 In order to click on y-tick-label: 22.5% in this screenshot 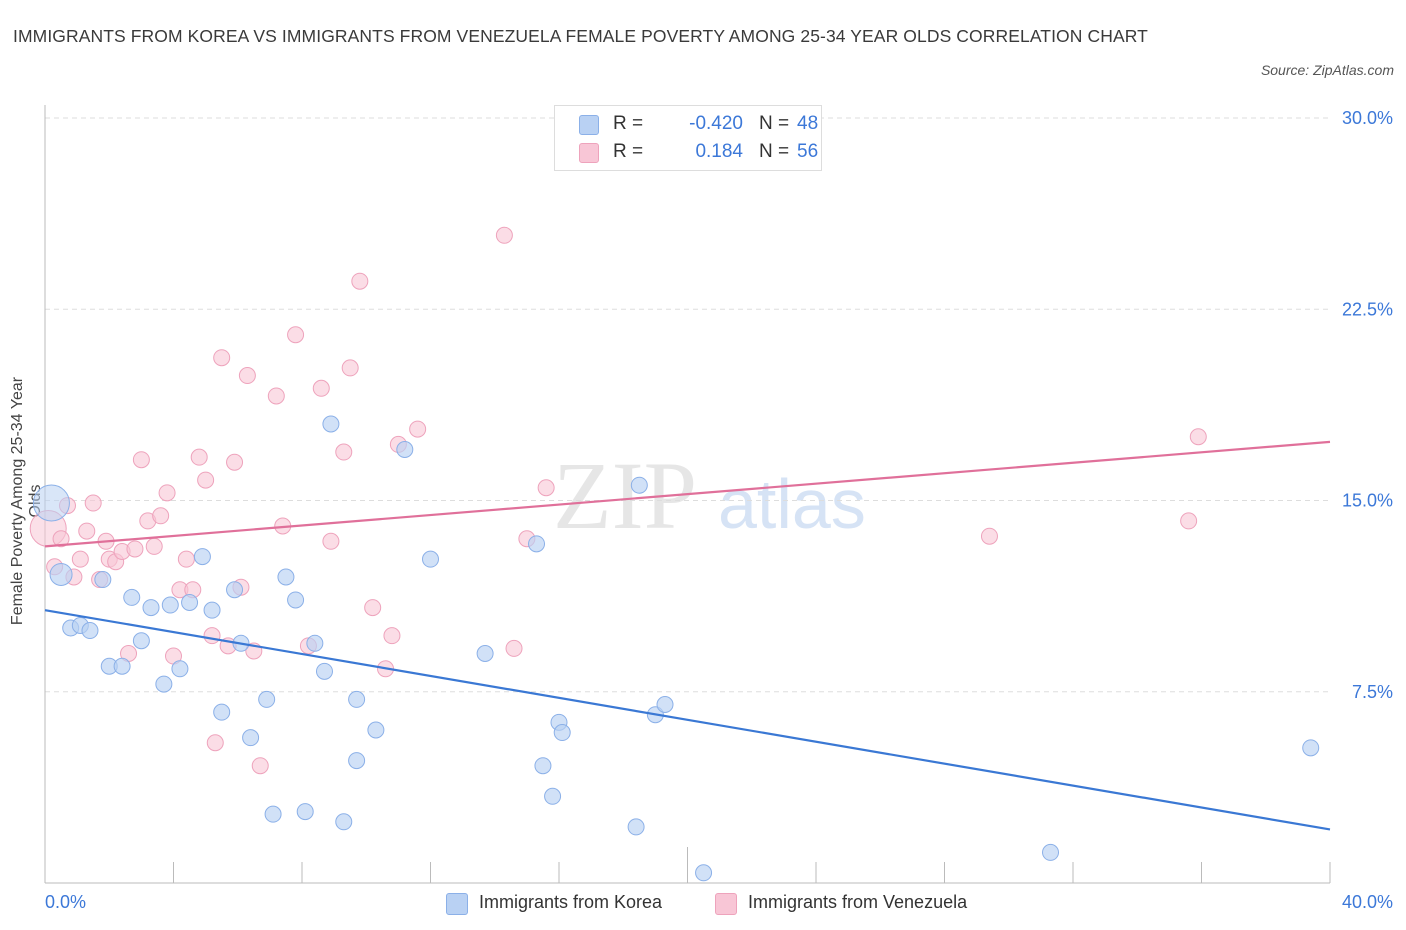, I will do `click(1367, 309)`.